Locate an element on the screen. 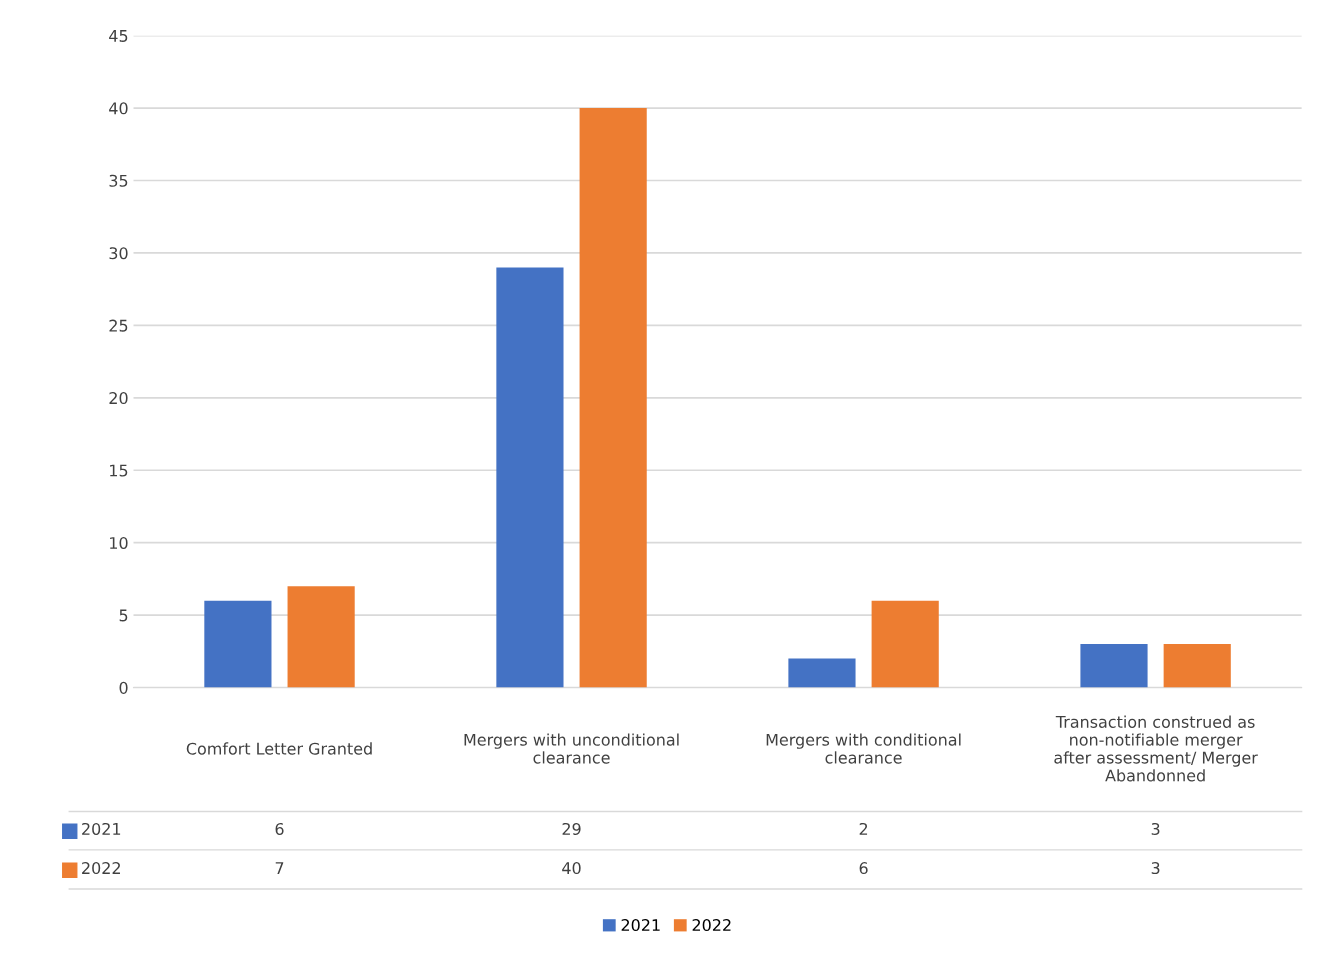  y-tick-label: 45 is located at coordinates (118, 36).